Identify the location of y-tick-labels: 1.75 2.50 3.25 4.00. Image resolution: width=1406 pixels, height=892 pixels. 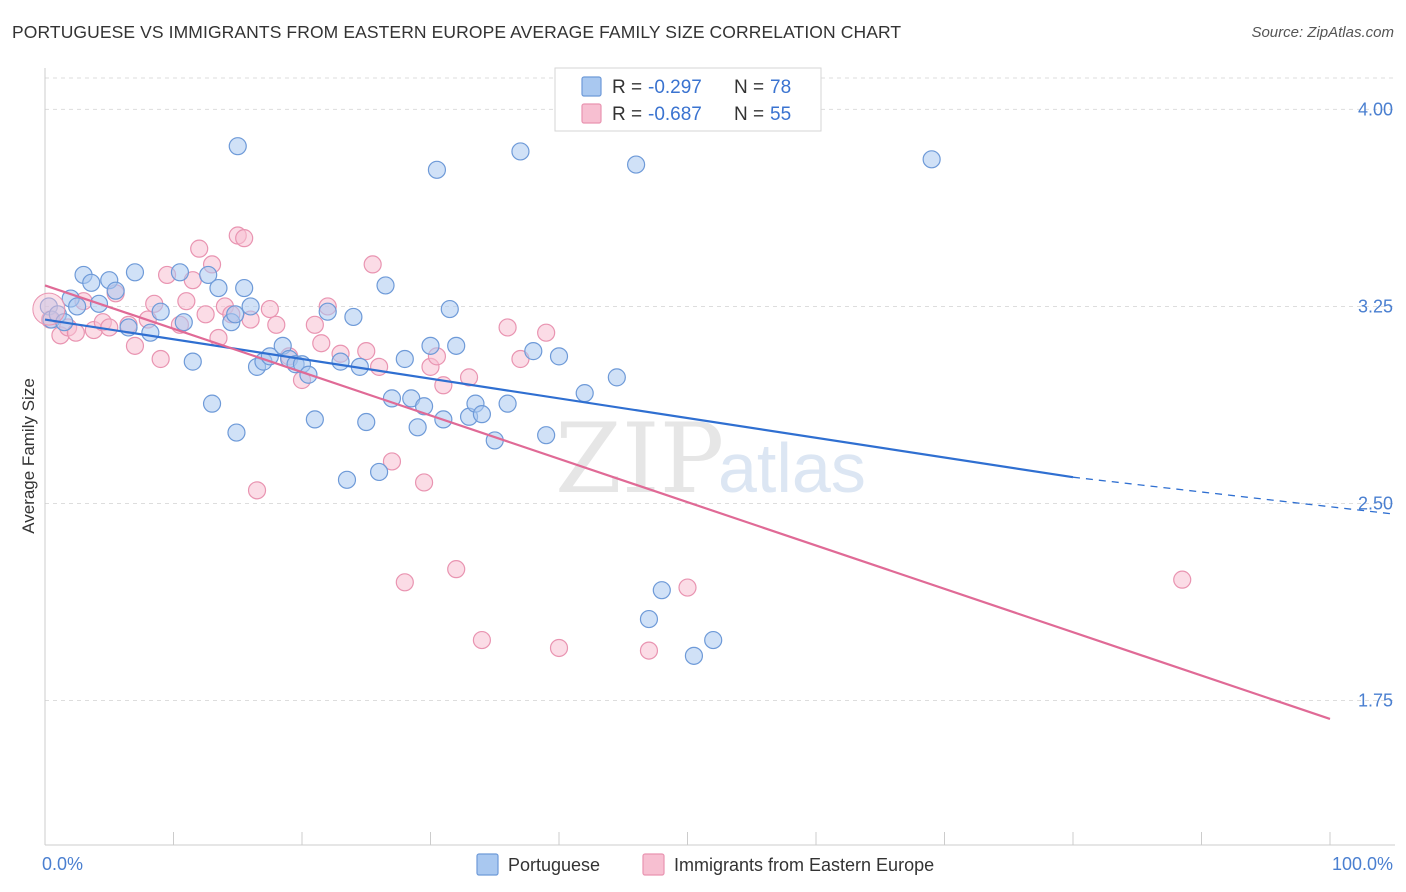
(1375, 404).